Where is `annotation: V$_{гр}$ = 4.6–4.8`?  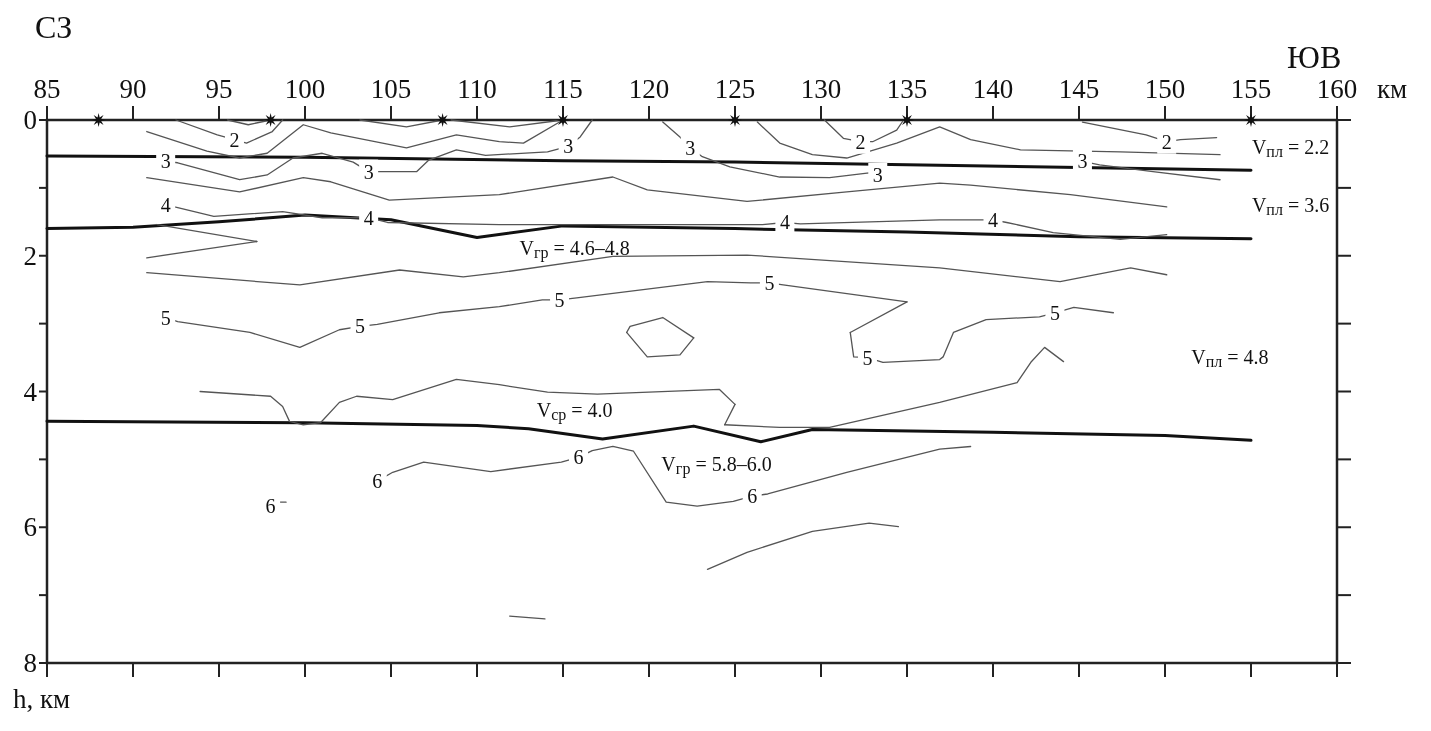
annotation: V$_{гр}$ = 4.6–4.8 is located at coordinates (574, 250).